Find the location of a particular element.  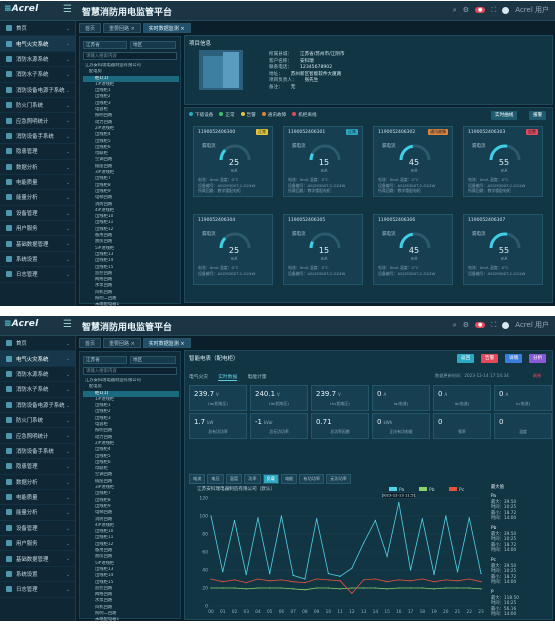

tree-node: 照明二回路 is located at coordinates (106, 298).